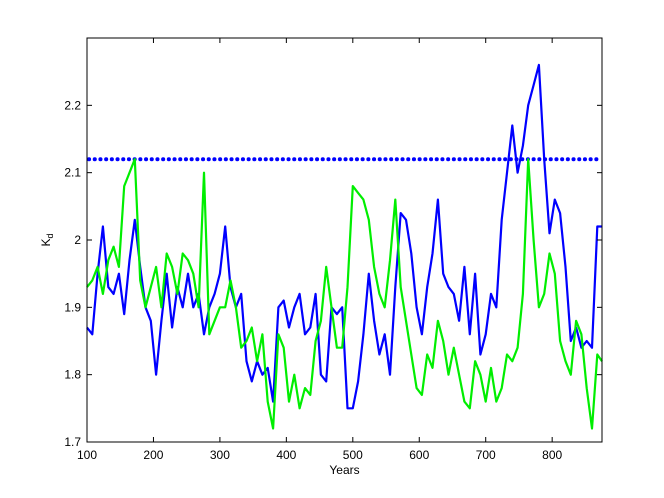 The width and height of the screenshot is (664, 498). Describe the element at coordinates (46, 243) in the screenshot. I see `y-axis-label-main: K` at that location.